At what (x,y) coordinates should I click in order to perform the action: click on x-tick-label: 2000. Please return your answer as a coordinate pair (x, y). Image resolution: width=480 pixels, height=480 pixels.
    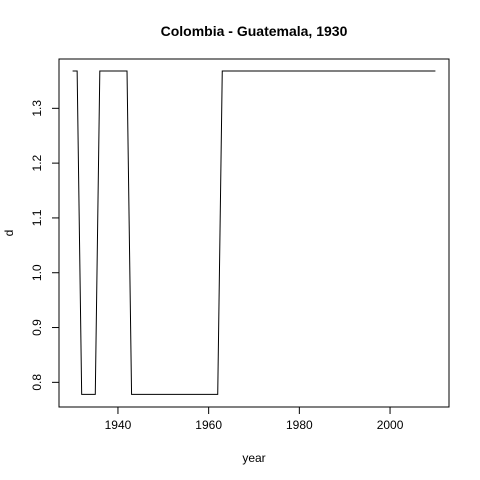
    Looking at the image, I should click on (390, 425).